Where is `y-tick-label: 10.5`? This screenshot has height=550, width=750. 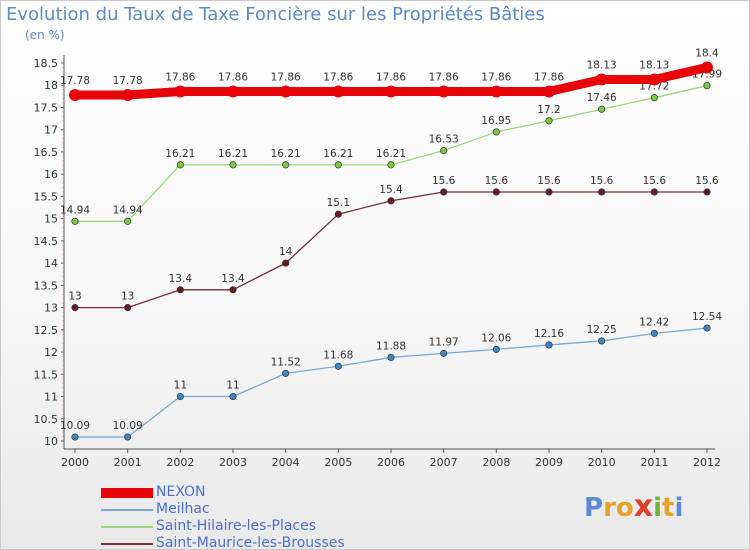
y-tick-label: 10.5 is located at coordinates (46, 419).